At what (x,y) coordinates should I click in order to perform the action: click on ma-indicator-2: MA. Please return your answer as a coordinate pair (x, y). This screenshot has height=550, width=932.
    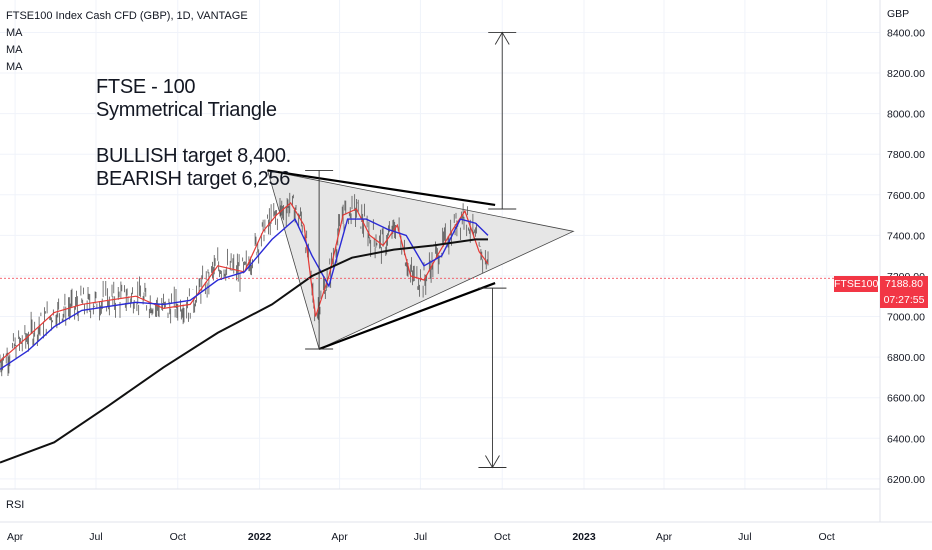
    Looking at the image, I should click on (14, 50).